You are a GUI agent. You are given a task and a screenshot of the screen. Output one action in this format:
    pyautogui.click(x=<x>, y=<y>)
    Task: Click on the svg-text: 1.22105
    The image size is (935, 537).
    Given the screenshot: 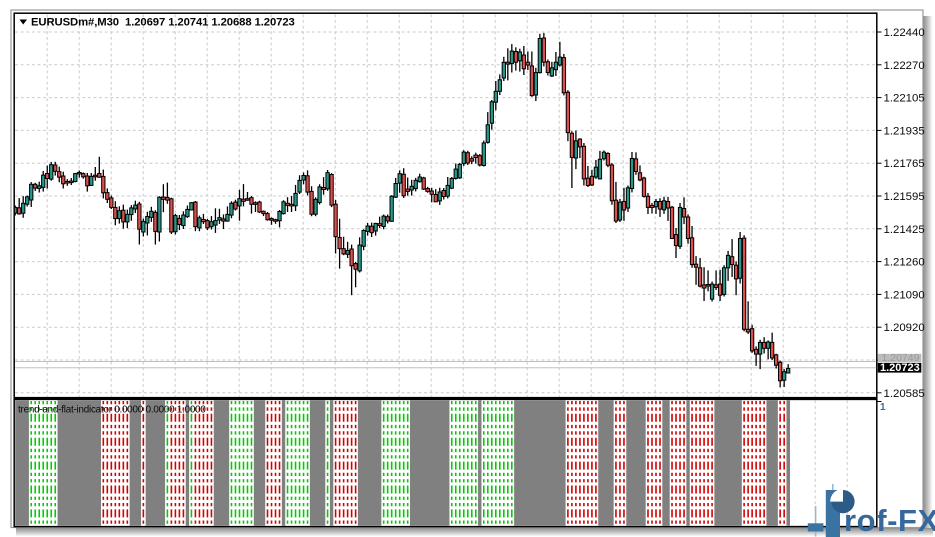 What is the action you would take?
    pyautogui.click(x=904, y=99)
    